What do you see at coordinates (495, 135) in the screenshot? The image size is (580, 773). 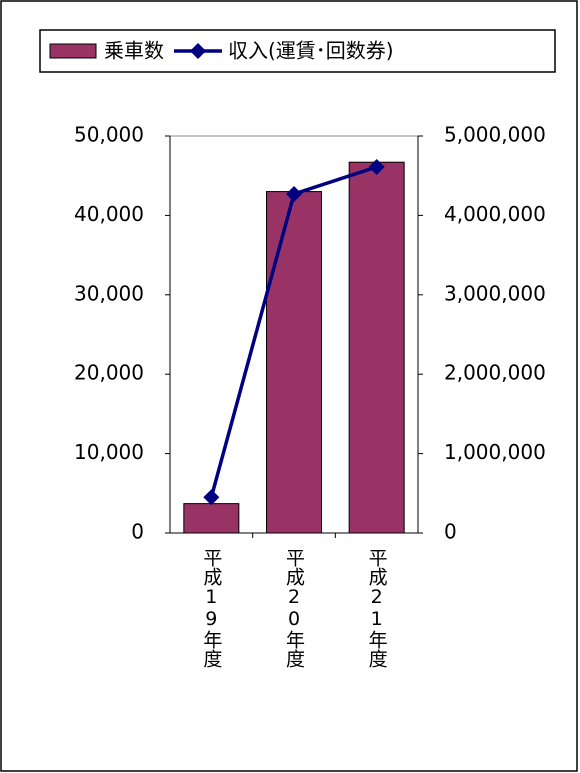 I see `y2-tick-label: 5,000,000` at bounding box center [495, 135].